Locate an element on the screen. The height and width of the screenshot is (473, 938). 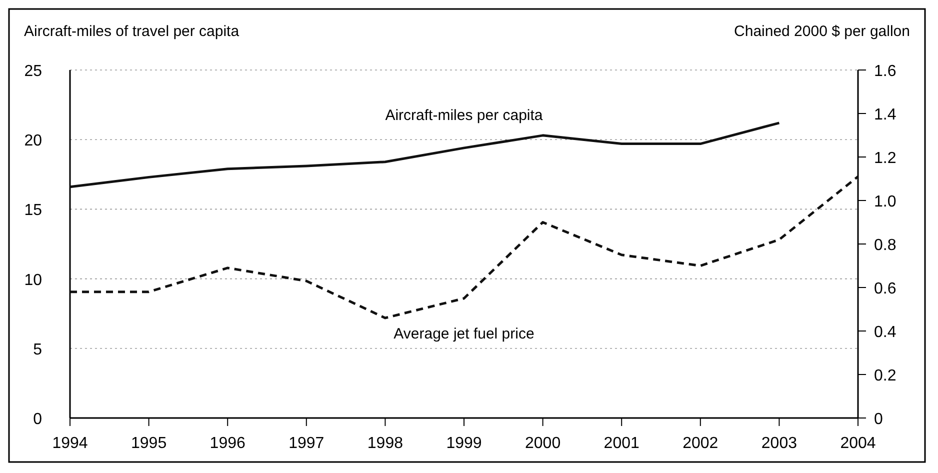
y-tick-label: 5 is located at coordinates (37, 349).